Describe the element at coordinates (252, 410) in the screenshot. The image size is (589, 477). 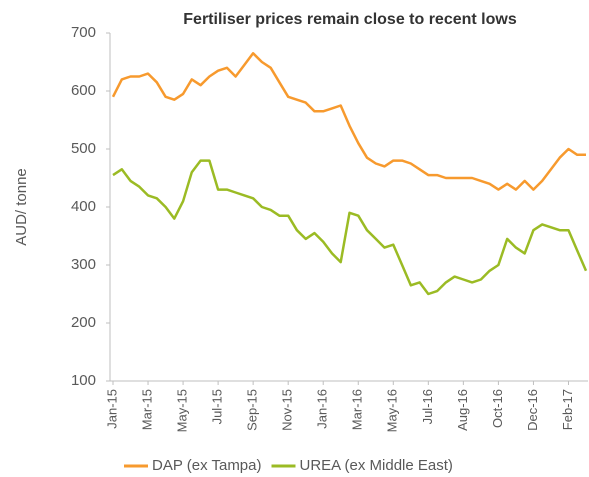
I see `x-tick-label: Sep-15` at that location.